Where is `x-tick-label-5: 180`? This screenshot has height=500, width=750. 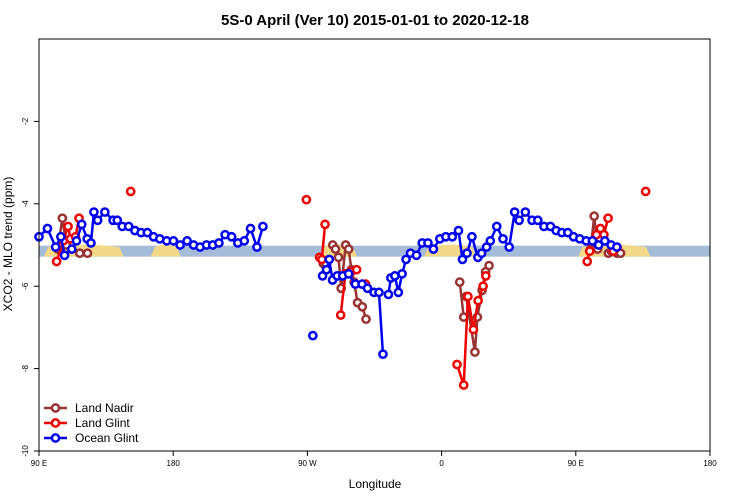 x-tick-label-5: 180 is located at coordinates (710, 463).